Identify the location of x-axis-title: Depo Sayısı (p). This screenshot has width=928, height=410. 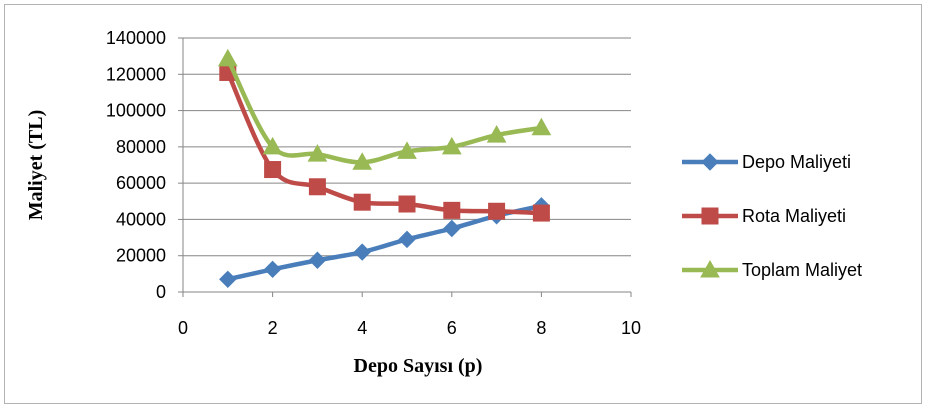
(418, 366).